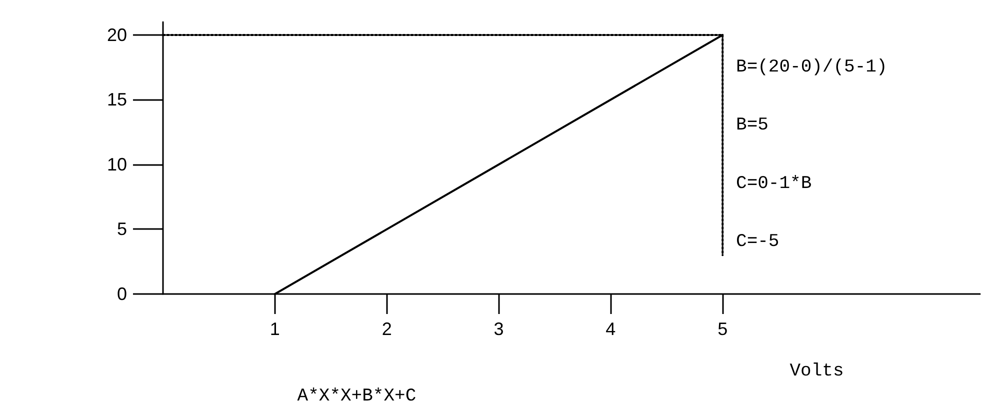 Image resolution: width=984 pixels, height=420 pixels. Describe the element at coordinates (817, 372) in the screenshot. I see `x-axis-title: Volts` at that location.